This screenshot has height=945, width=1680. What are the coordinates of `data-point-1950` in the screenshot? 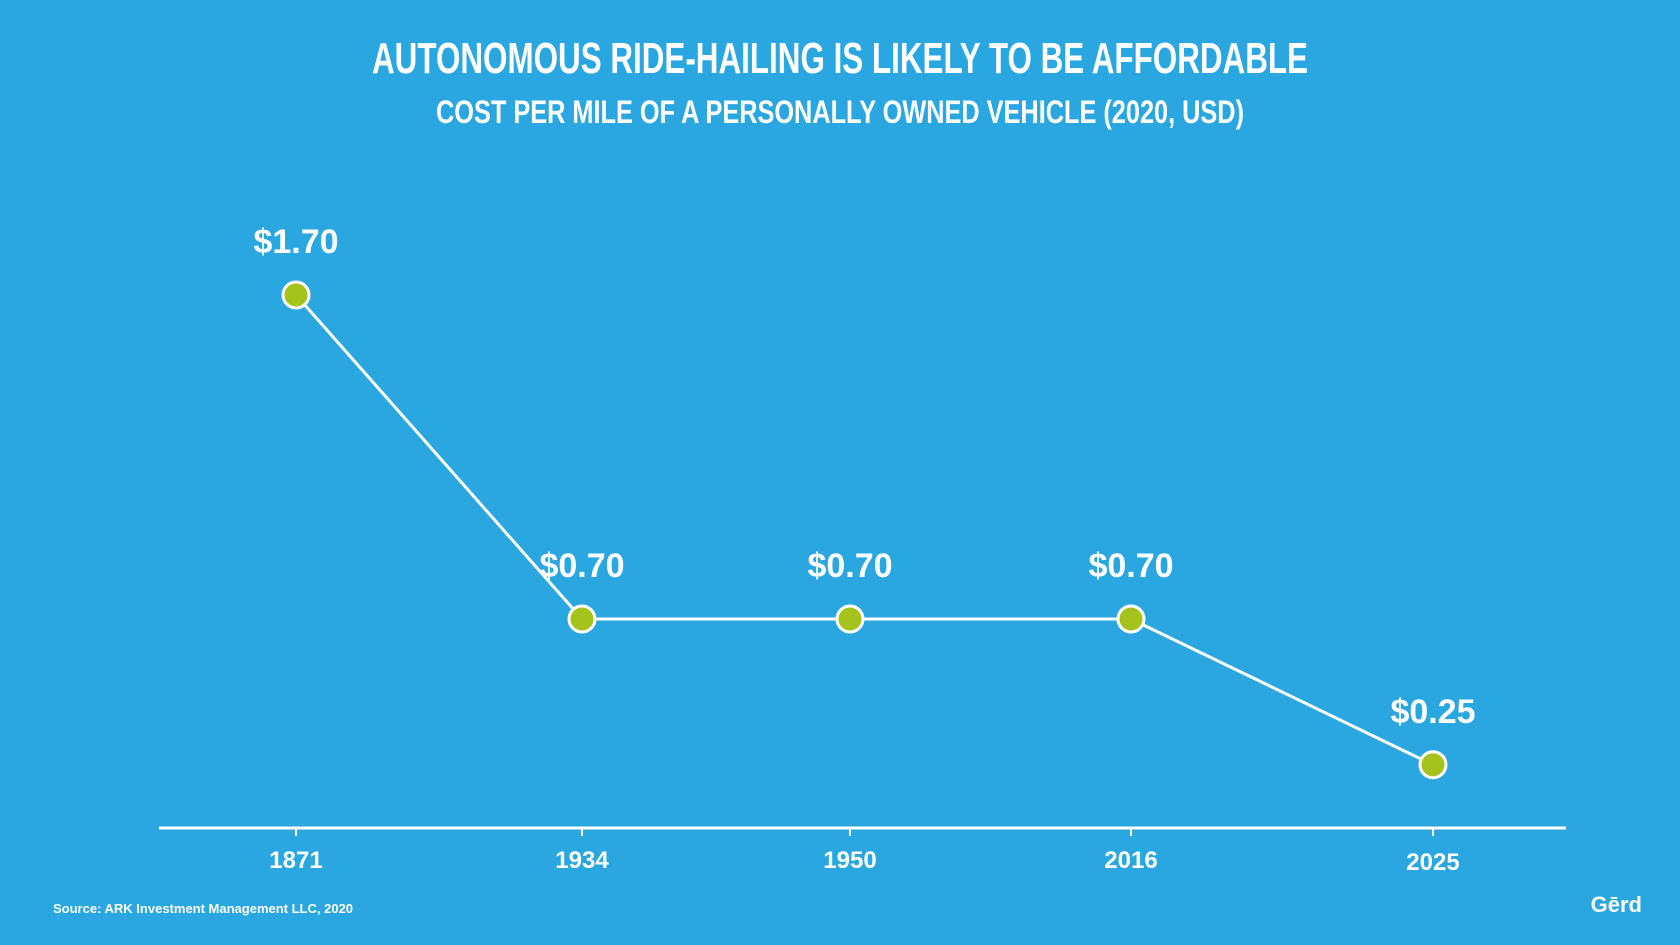 It's located at (850, 619).